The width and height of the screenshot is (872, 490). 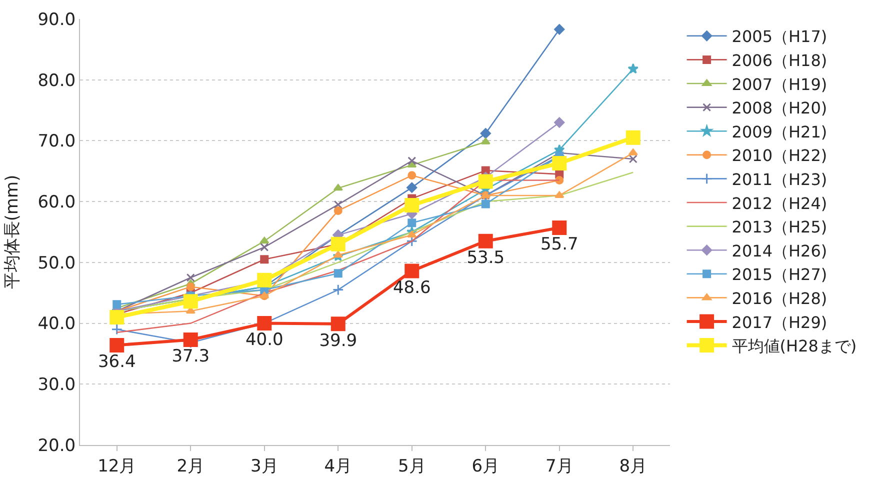 What do you see at coordinates (780, 322) in the screenshot?
I see `legend-label: 2017（H29)` at bounding box center [780, 322].